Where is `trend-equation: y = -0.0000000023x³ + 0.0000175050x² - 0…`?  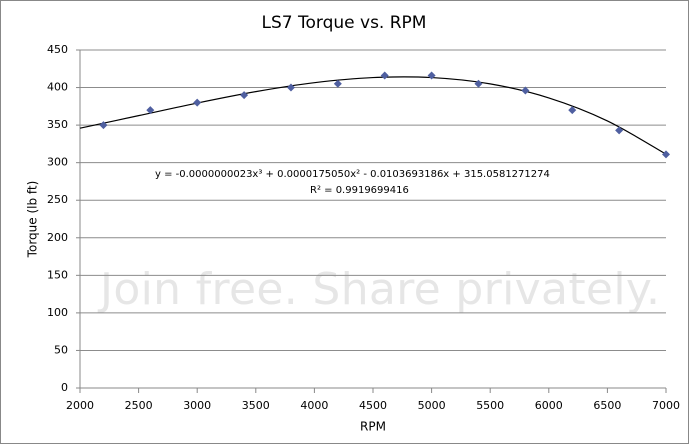 trend-equation: y = -0.0000000023x³ + 0.0000175050x² - 0… is located at coordinates (352, 174).